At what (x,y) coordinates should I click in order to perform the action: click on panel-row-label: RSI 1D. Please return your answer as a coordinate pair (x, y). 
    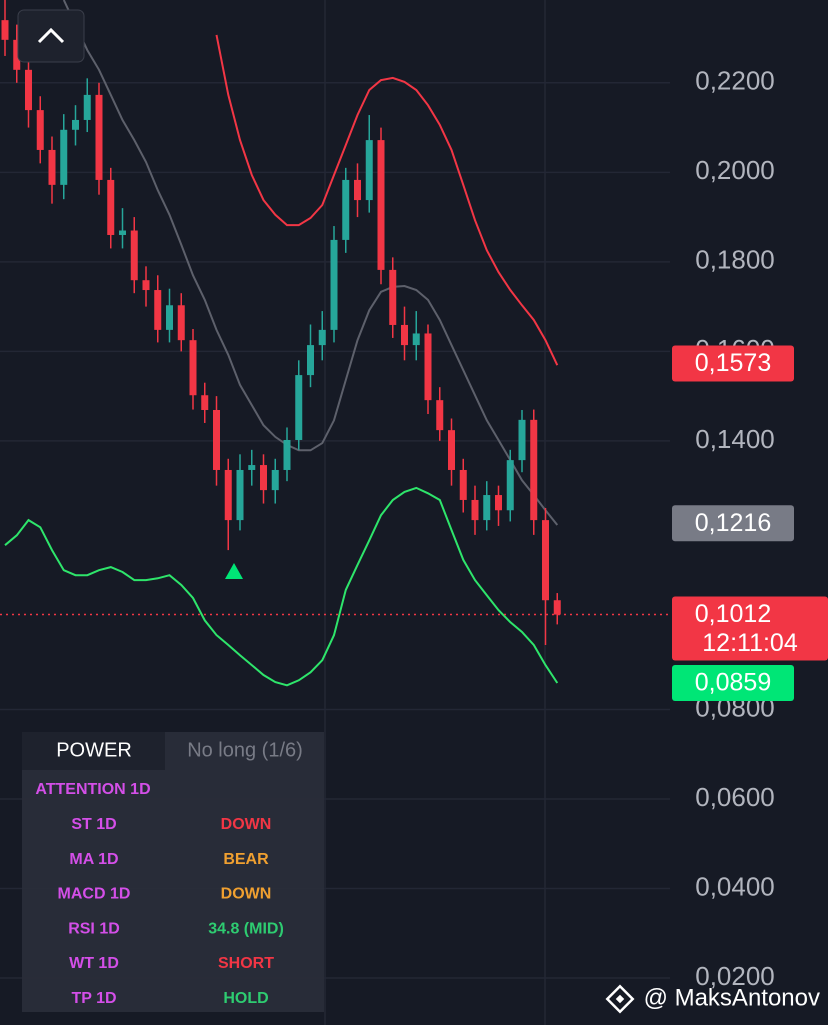
    Looking at the image, I should click on (94, 928).